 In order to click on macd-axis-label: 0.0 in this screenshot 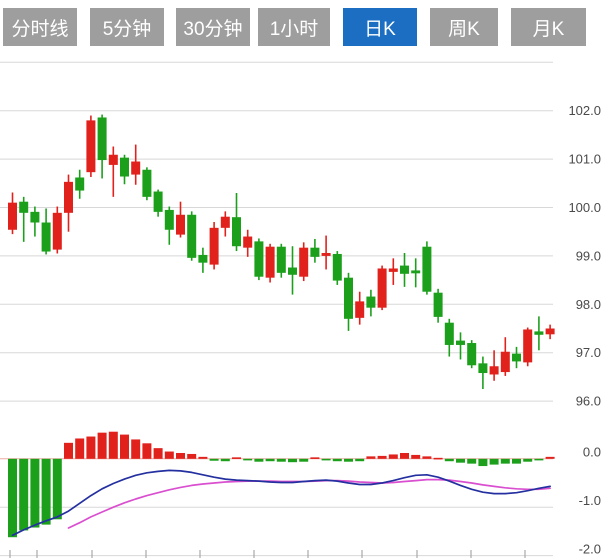, I will do `click(592, 452)`.